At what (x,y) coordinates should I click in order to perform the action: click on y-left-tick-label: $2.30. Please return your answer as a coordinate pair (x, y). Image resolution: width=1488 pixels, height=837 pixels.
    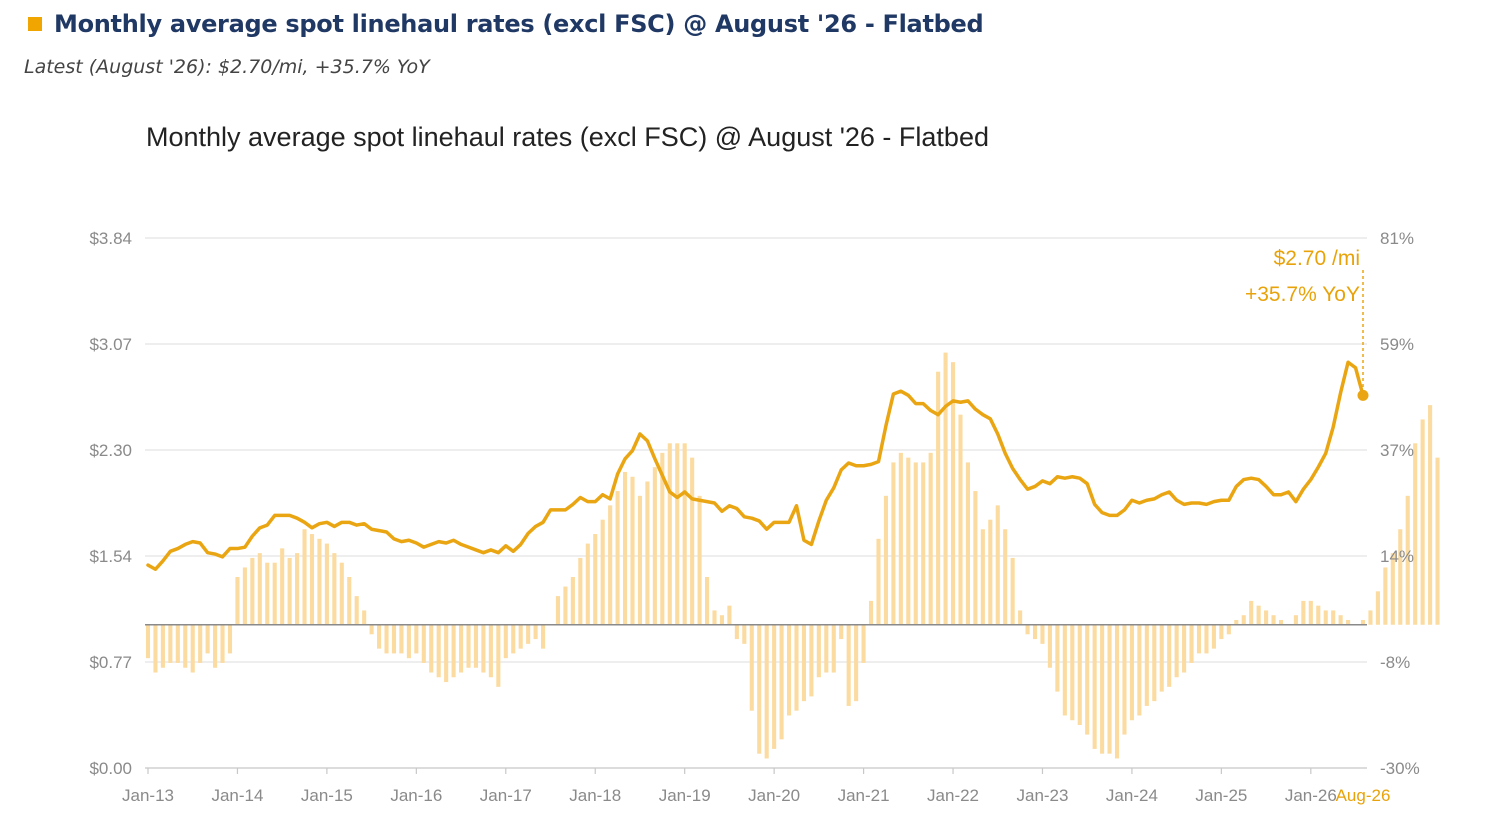
    Looking at the image, I should click on (110, 450).